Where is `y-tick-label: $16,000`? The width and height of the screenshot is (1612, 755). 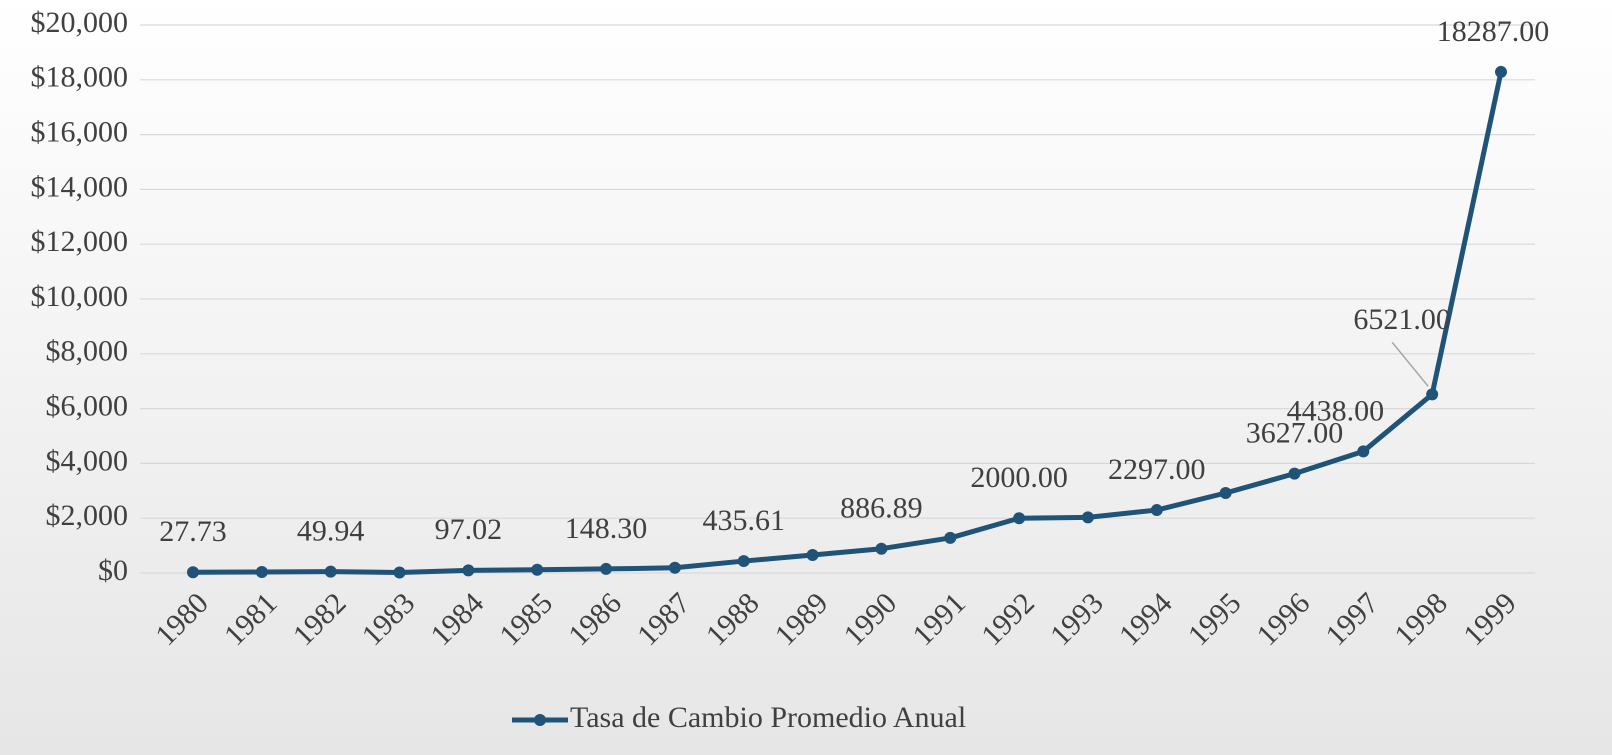
y-tick-label: $16,000 is located at coordinates (80, 131).